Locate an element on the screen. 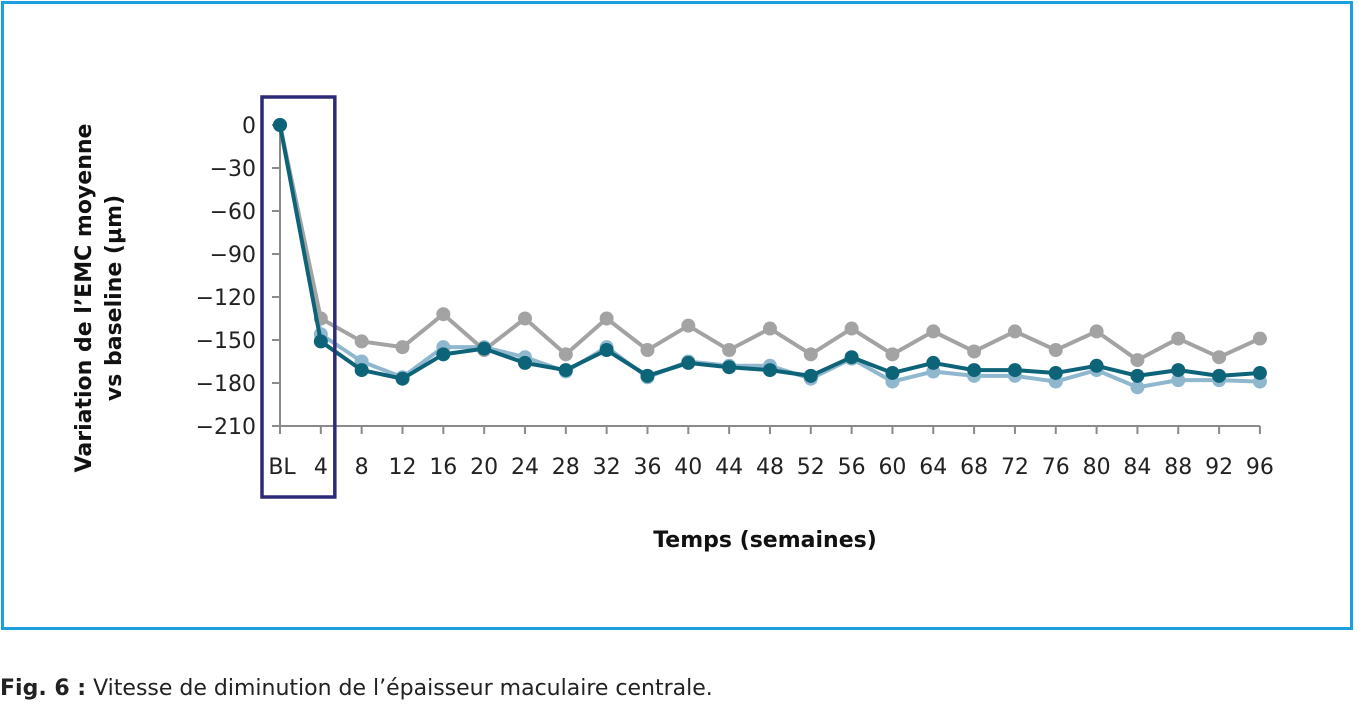 The width and height of the screenshot is (1359, 706). y-tick-label: −180 is located at coordinates (226, 384).